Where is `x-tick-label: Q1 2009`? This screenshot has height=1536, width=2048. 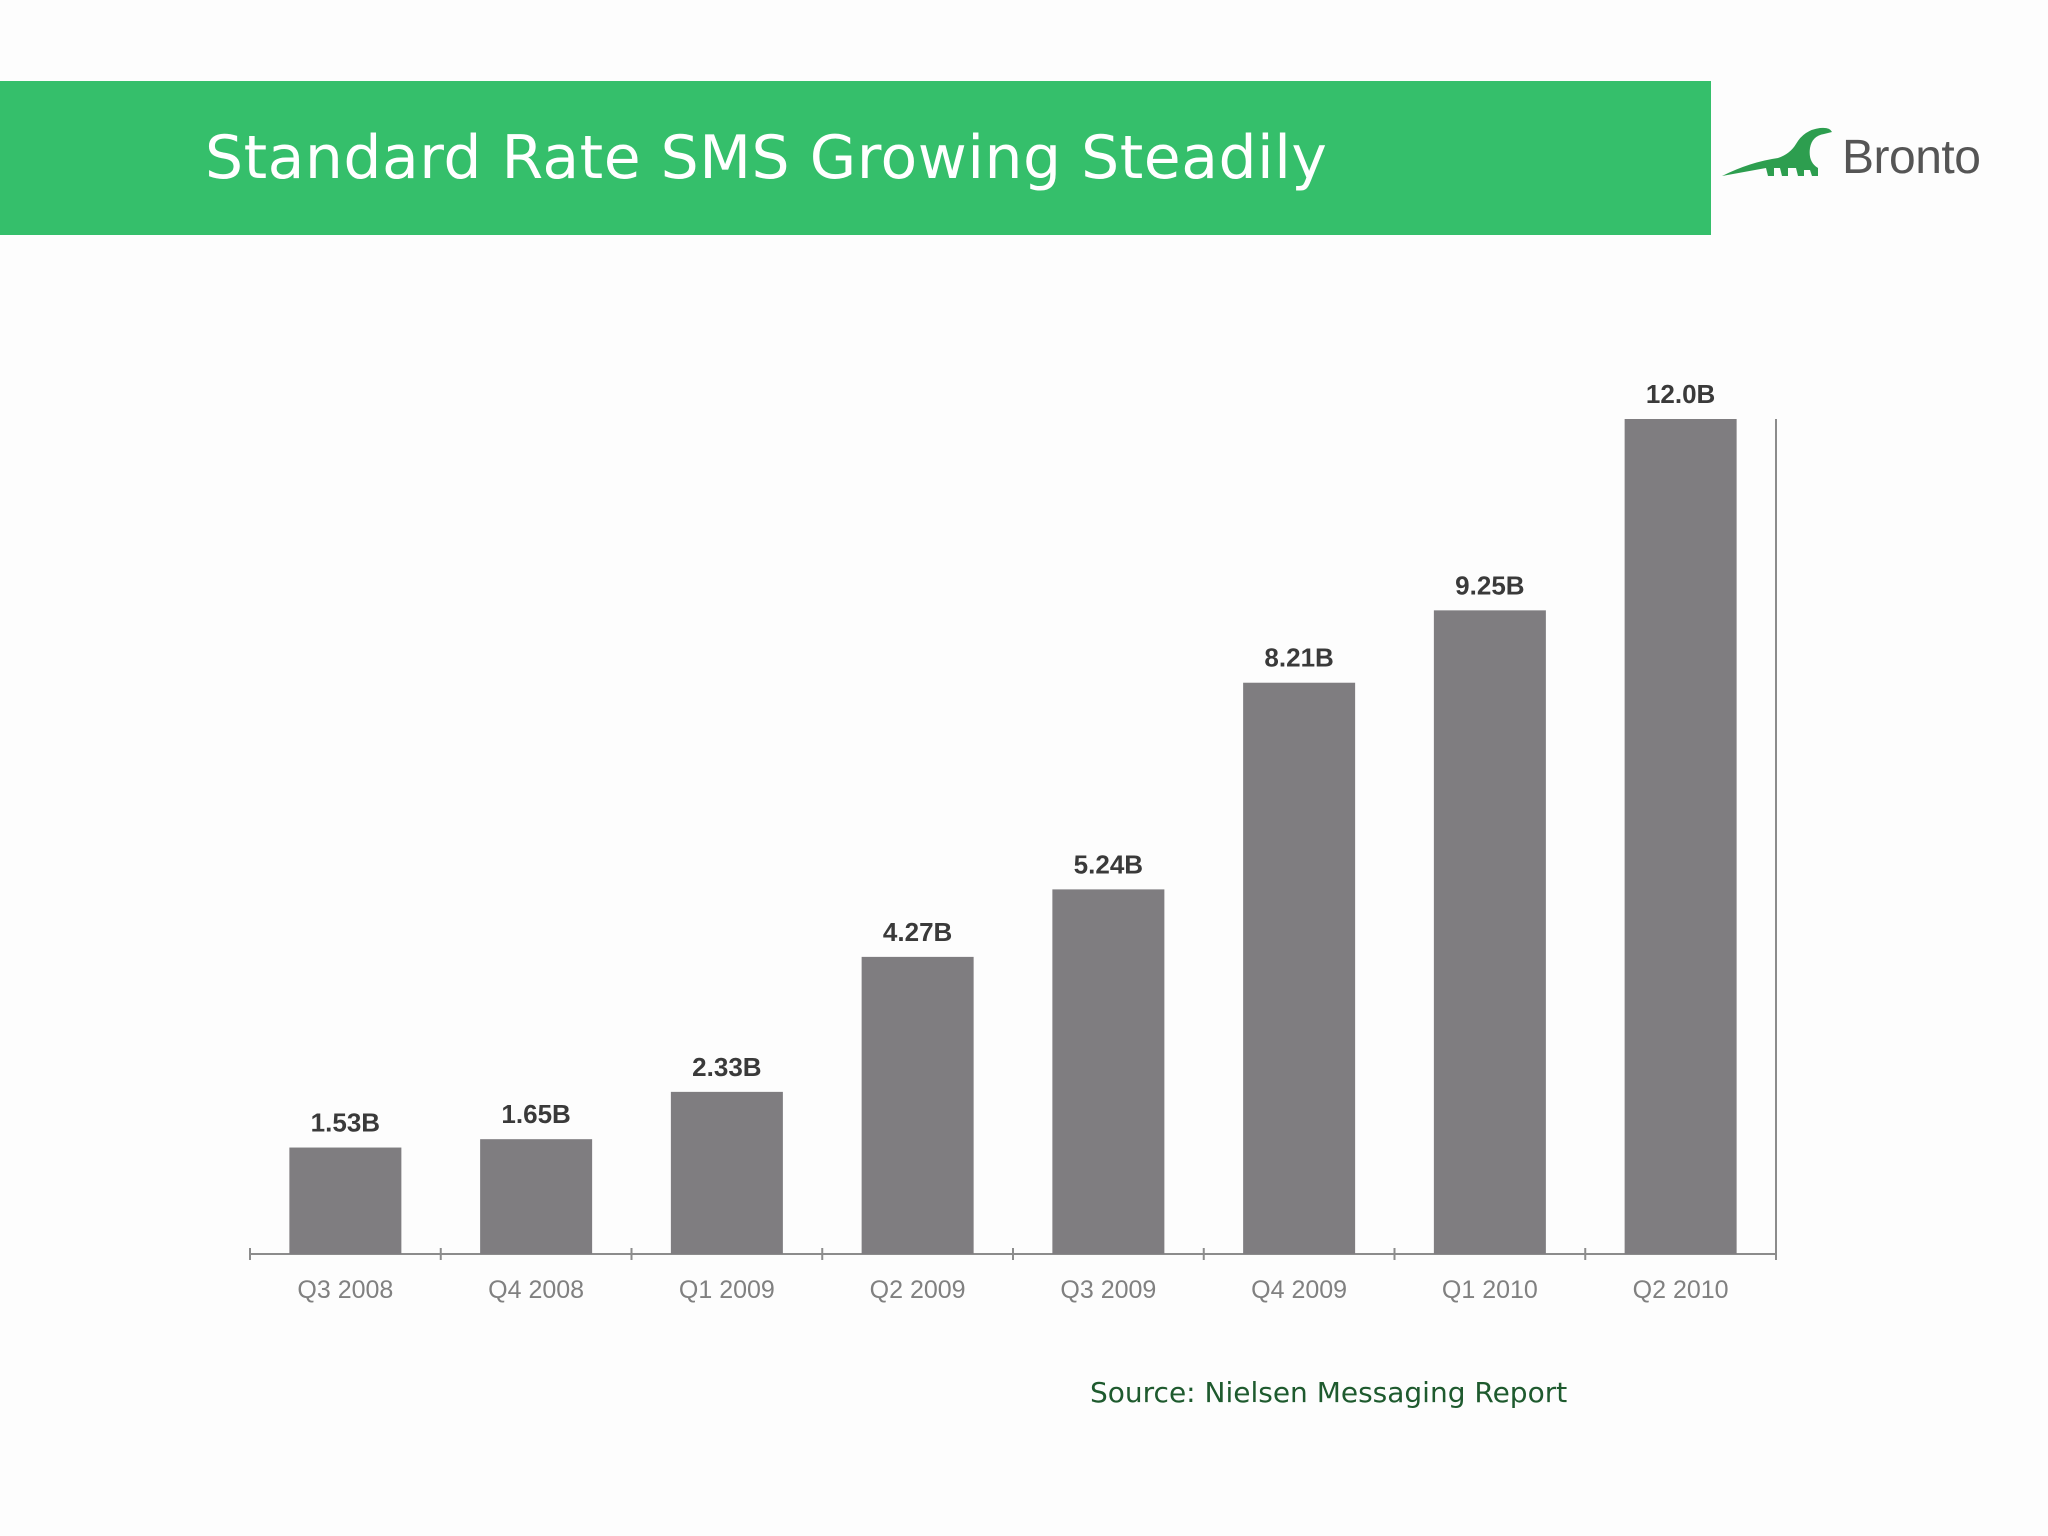
x-tick-label: Q1 2009 is located at coordinates (727, 1290).